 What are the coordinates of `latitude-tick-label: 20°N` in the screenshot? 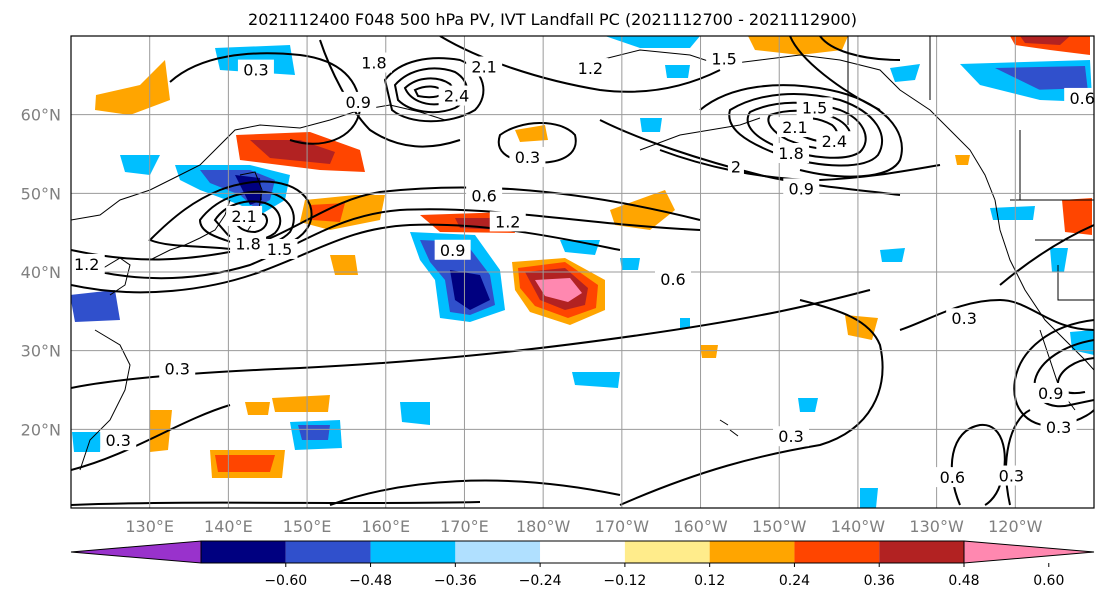 It's located at (41, 429).